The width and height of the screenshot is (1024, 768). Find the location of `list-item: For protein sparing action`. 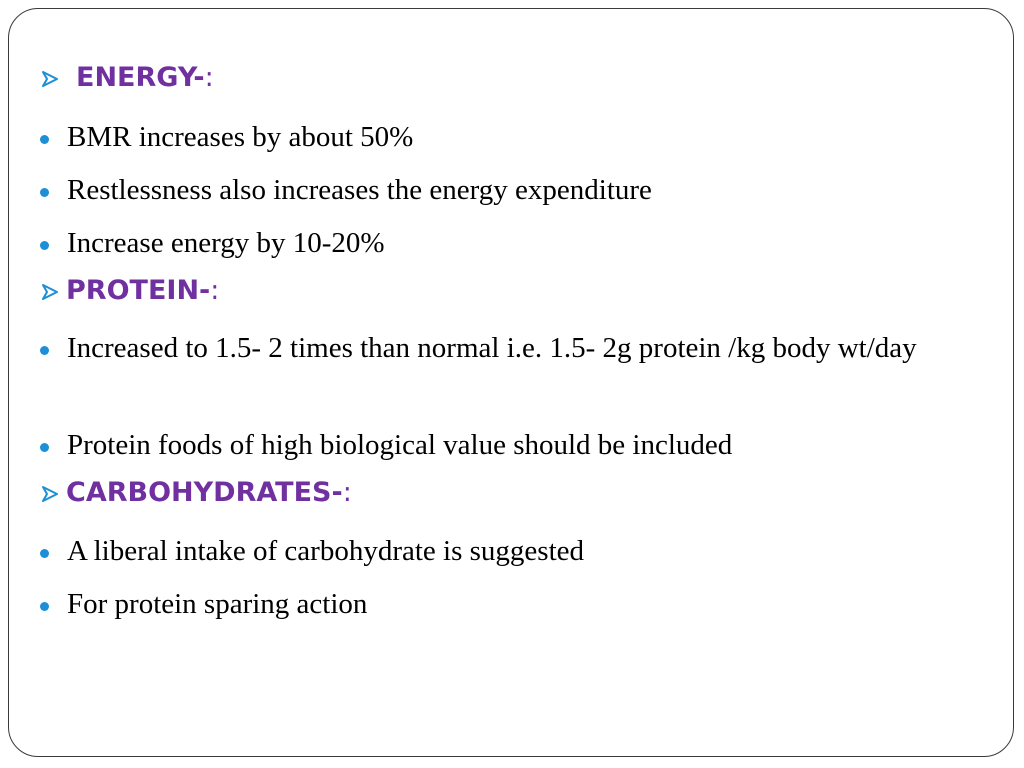

list-item: For protein sparing action is located at coordinates (508, 606).